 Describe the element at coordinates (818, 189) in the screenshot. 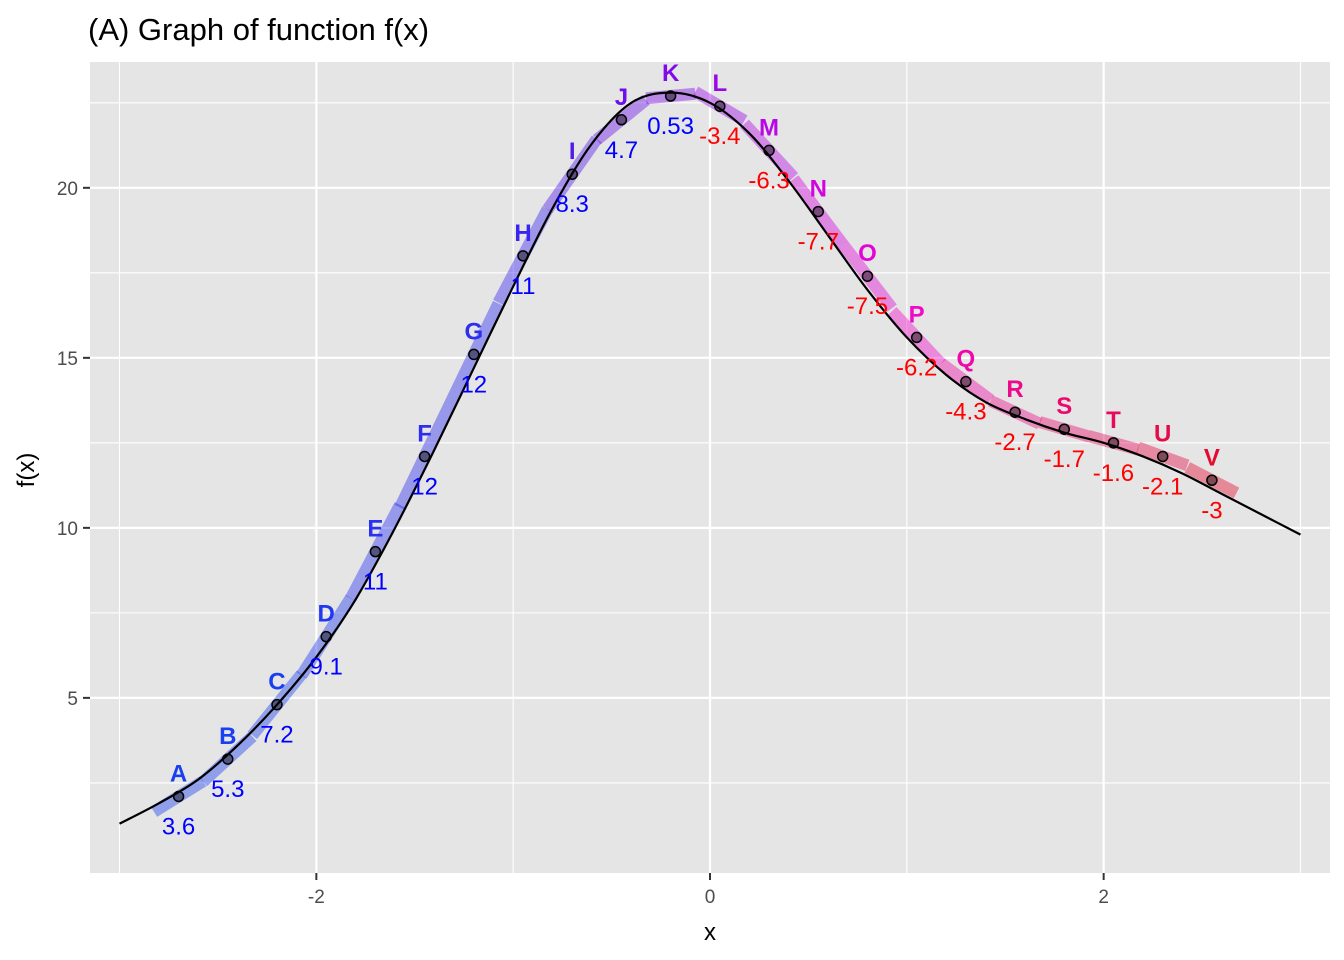

I see `point-letter-label: N` at that location.